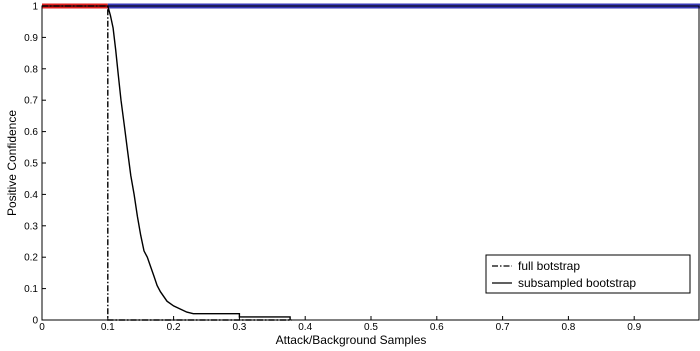 Image resolution: width=700 pixels, height=351 pixels. What do you see at coordinates (31, 38) in the screenshot?
I see `y-tick-label: 0.9` at bounding box center [31, 38].